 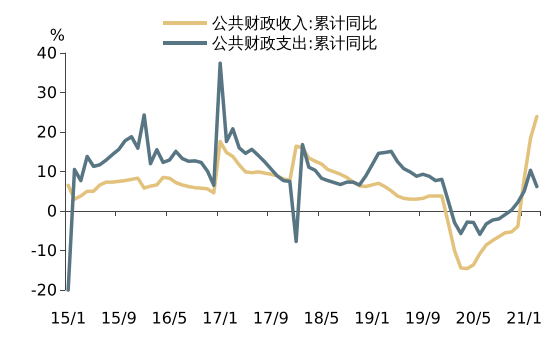 I want to click on x-tick-label: 15/9, so click(x=118, y=318).